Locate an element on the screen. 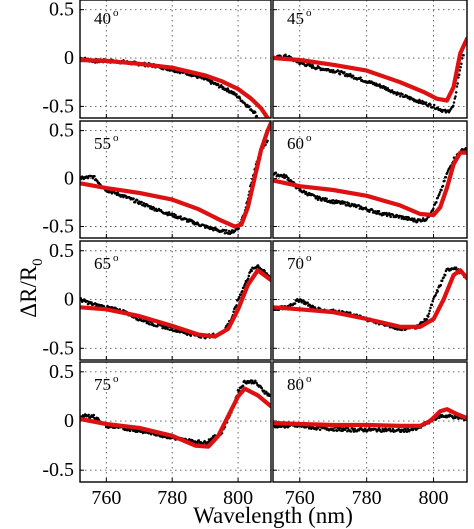  panel-55: 55 o 0.5 0 -0.5 is located at coordinates (157, 179).